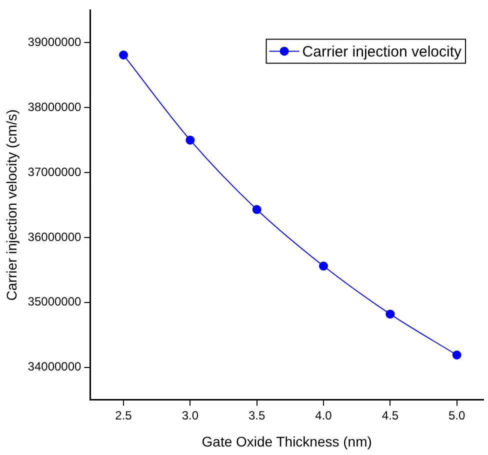 This screenshot has width=488, height=455. What do you see at coordinates (123, 415) in the screenshot?
I see `x-tick-label: 2.5` at bounding box center [123, 415].